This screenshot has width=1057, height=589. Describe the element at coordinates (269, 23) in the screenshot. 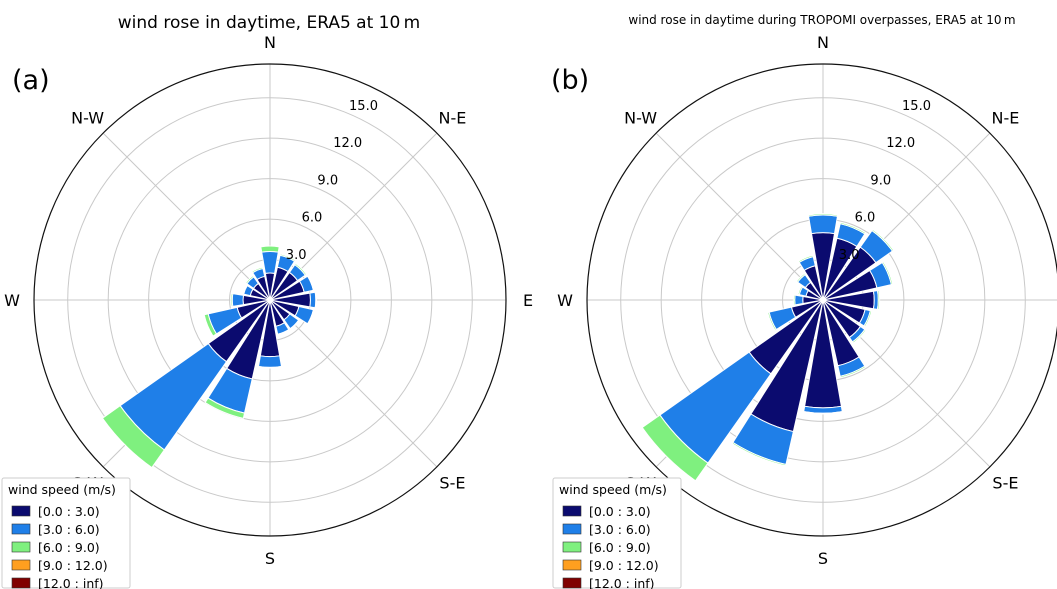

I see `chart-title-a: wind rose in daytime, ERA5 at 10 m` at that location.